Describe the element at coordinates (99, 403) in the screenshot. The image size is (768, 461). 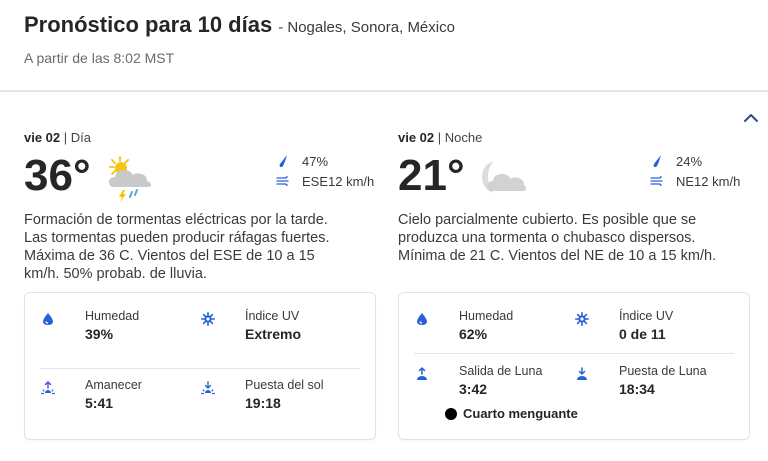
I see `sunrise-value: 5:41` at that location.